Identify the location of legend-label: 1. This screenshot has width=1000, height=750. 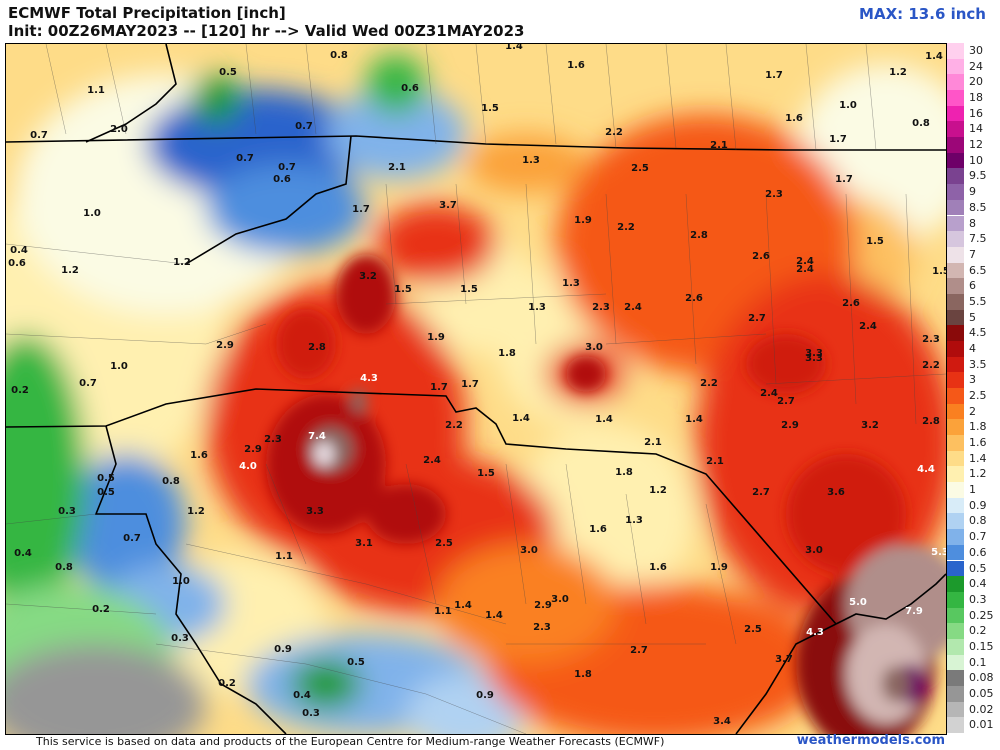
(972, 490).